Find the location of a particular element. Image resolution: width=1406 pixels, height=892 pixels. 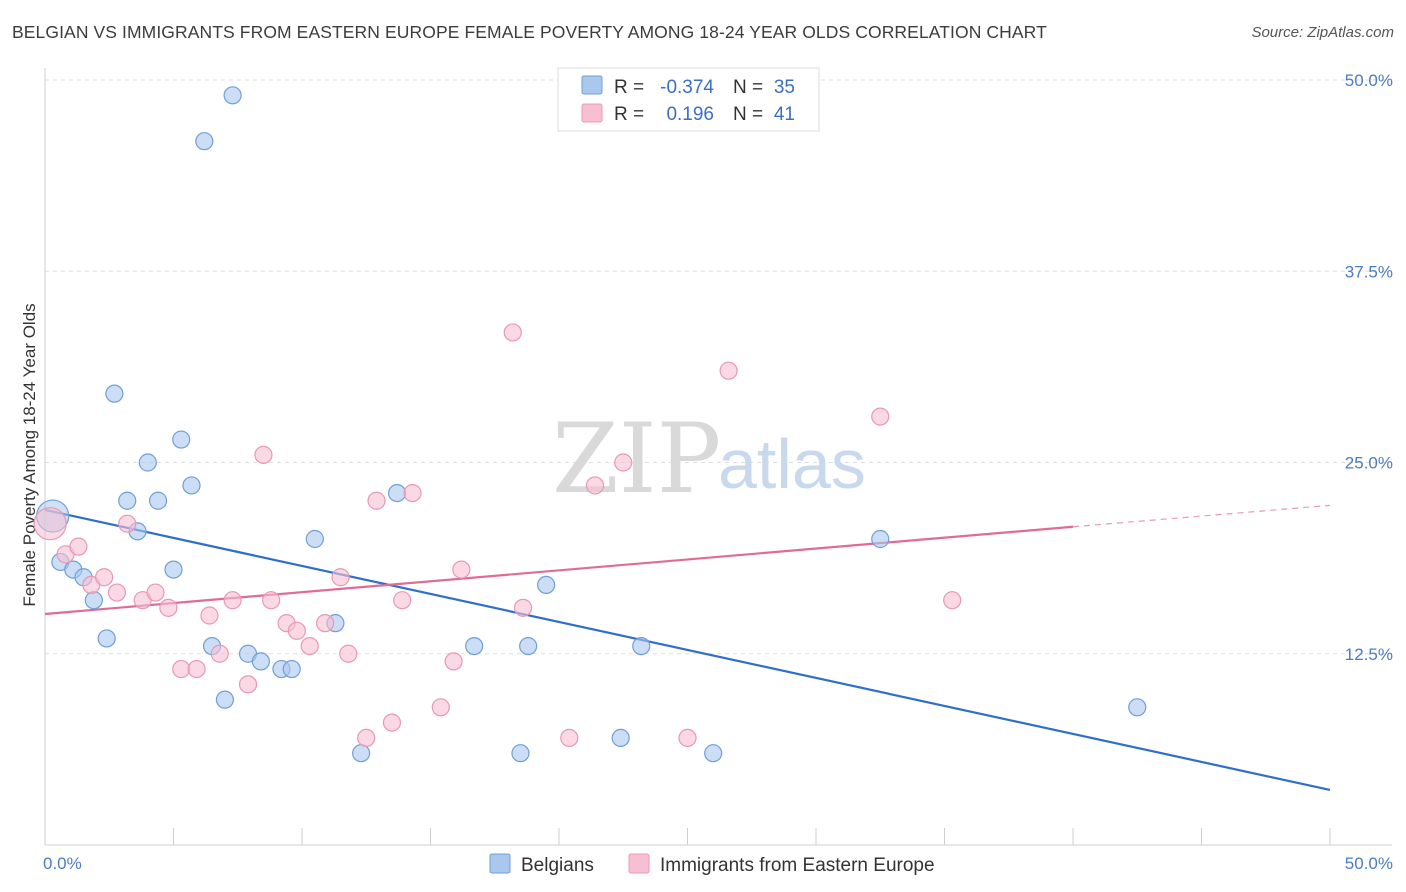

x-tick-labels: 0.0% 50.0% is located at coordinates (718, 863).